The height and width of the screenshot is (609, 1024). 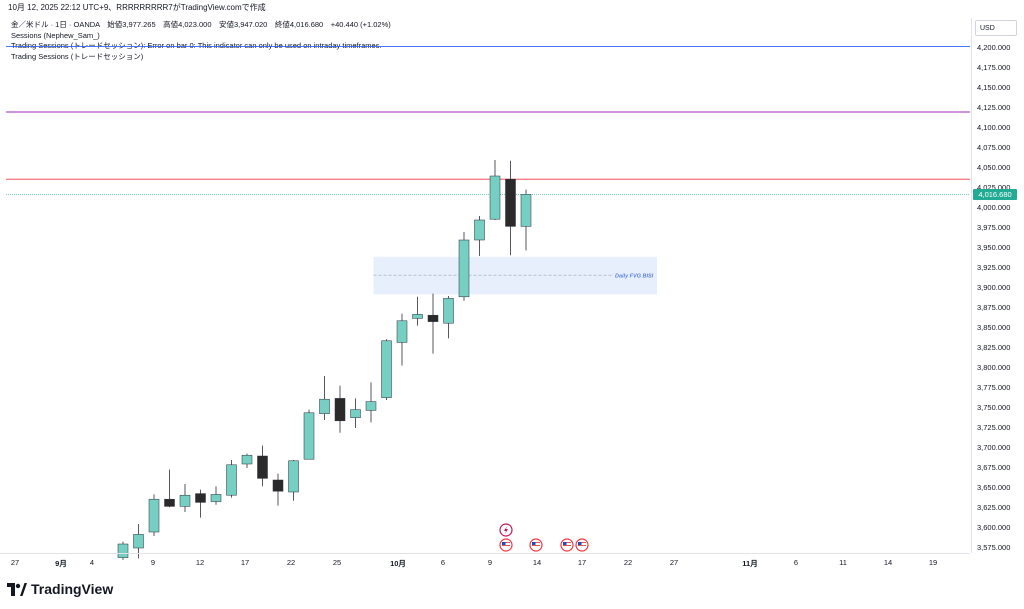 I want to click on tradingview-brand: TradingView, so click(x=60, y=589).